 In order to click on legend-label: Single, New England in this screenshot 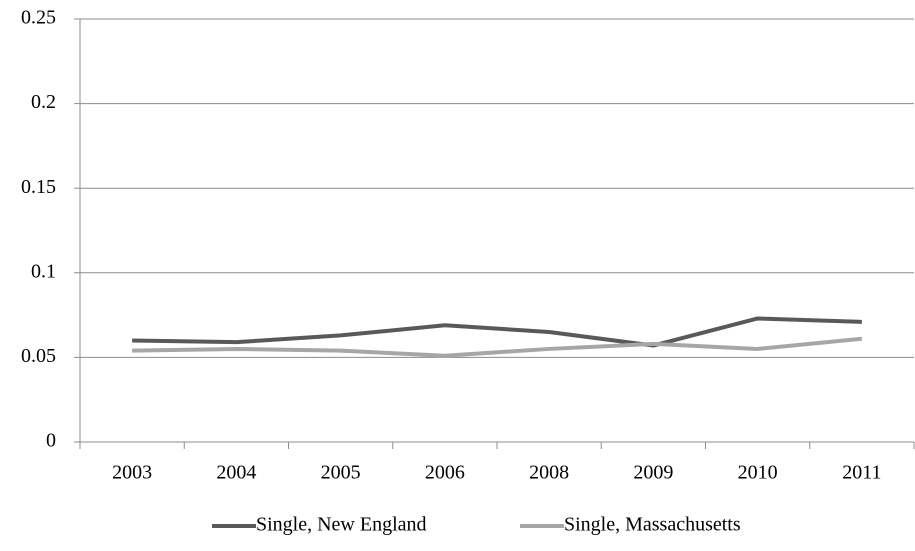, I will do `click(341, 525)`.